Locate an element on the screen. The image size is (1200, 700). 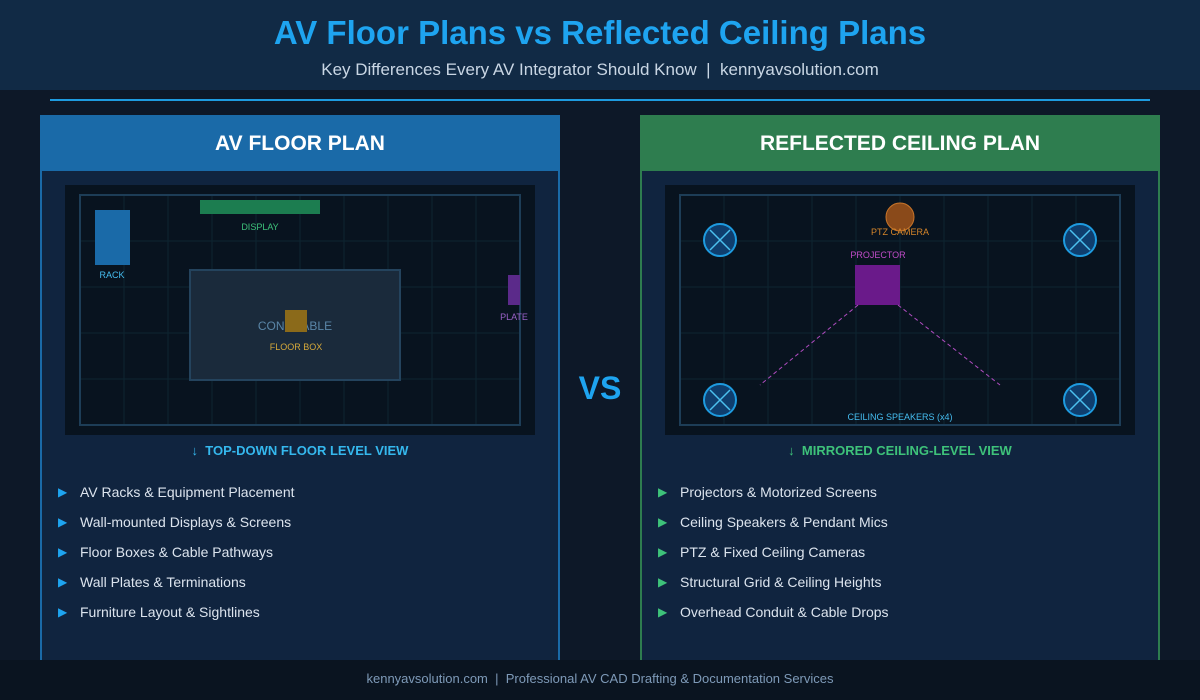
list-item: ▶ Wall-mounted Displays & Screens is located at coordinates (175, 522).